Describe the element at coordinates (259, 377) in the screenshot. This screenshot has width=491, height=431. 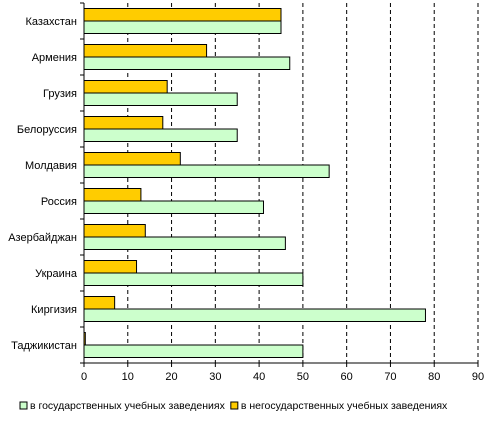
I see `x-tick-label: 40` at that location.